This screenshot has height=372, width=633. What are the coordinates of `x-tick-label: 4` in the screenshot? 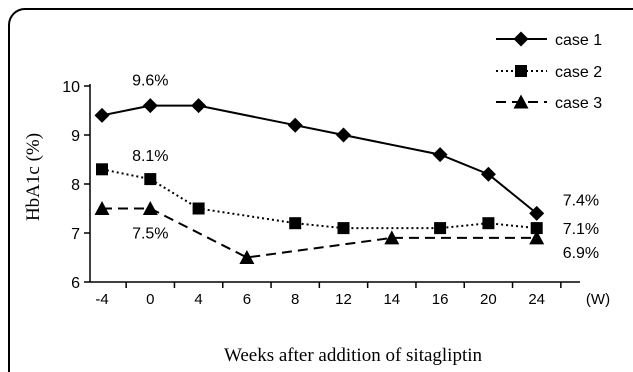 It's located at (198, 299).